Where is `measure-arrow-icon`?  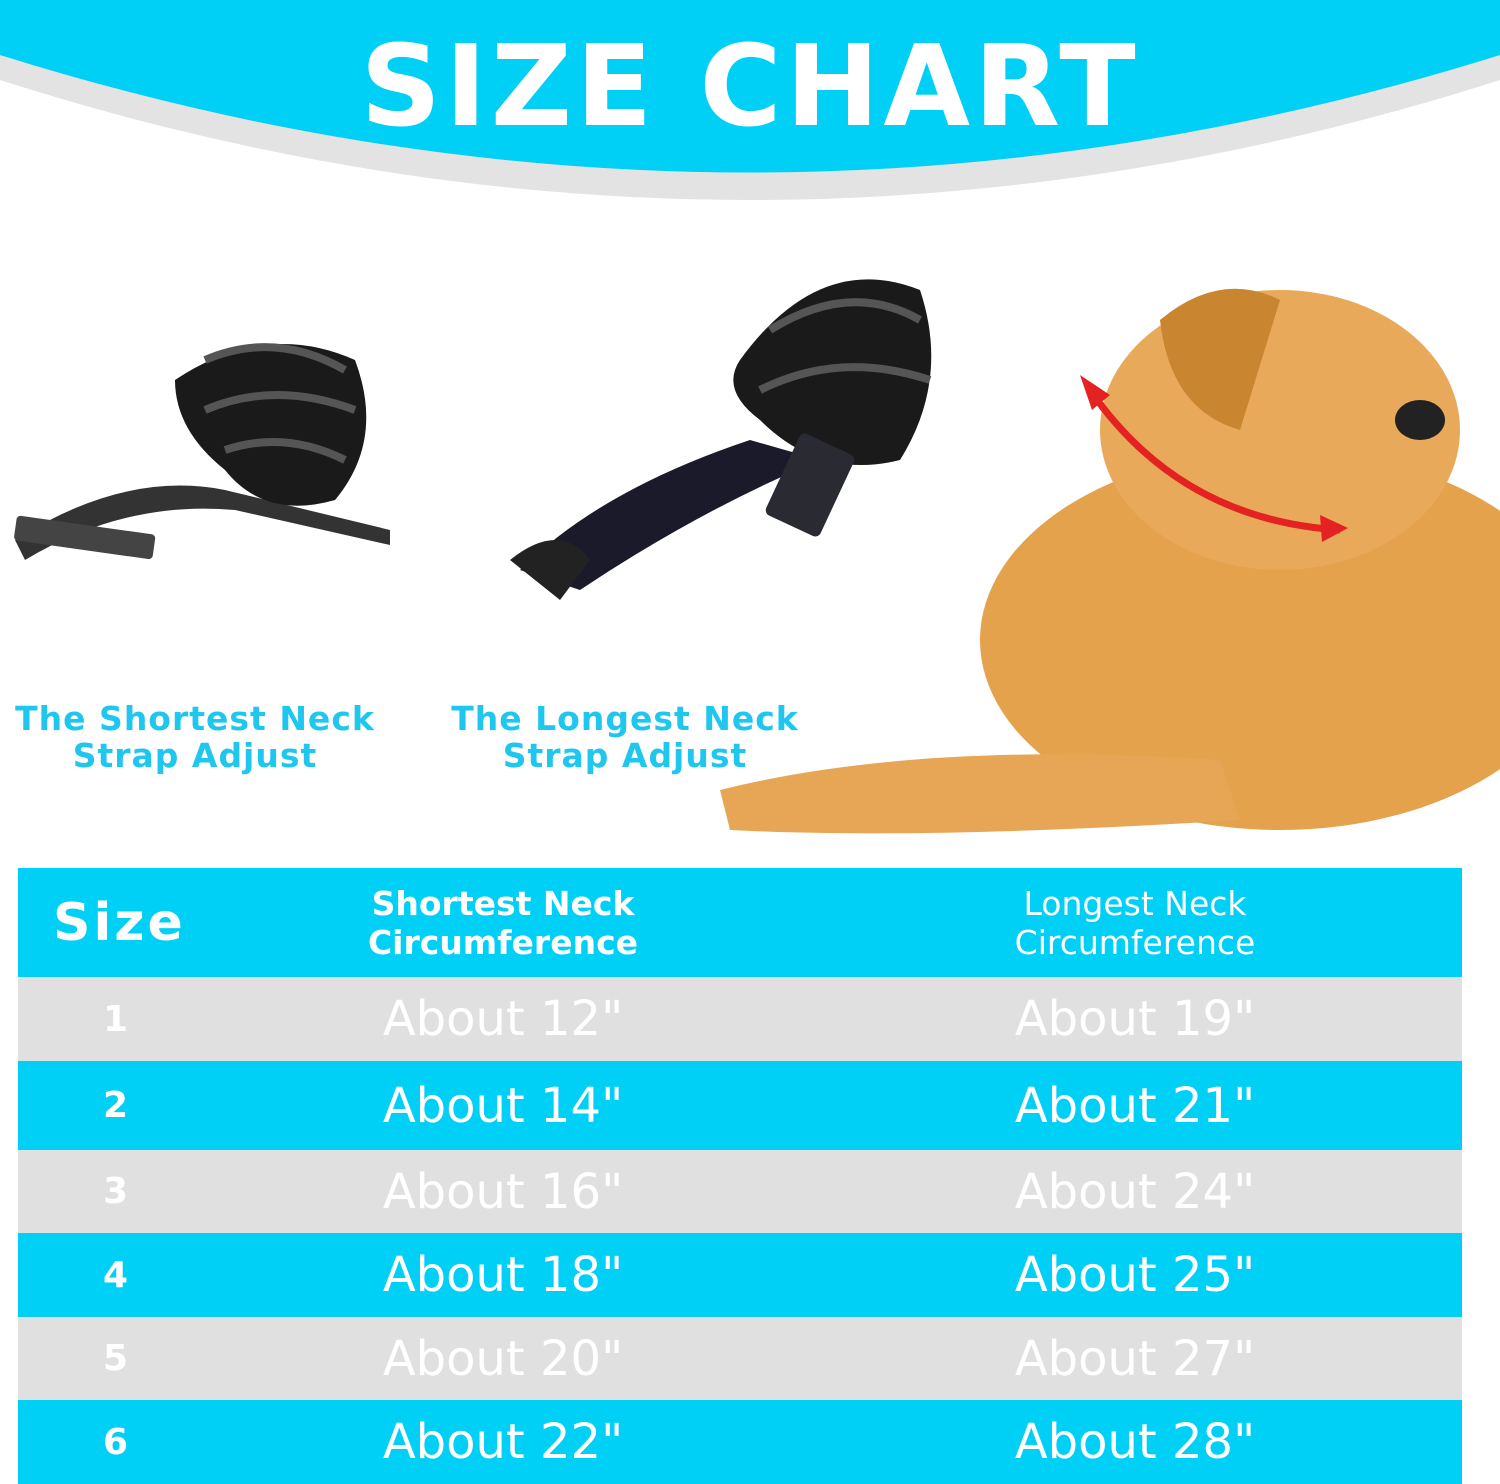 measure-arrow-icon is located at coordinates (1214, 461).